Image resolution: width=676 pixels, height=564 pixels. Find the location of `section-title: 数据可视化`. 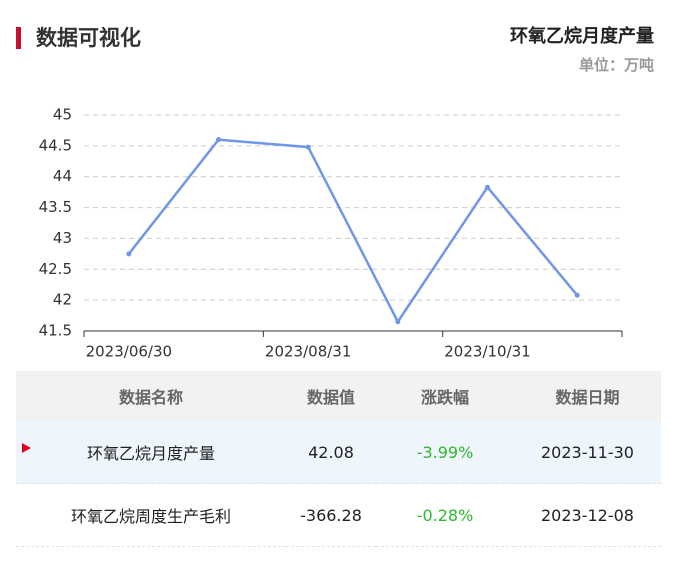

section-title: 数据可视化 is located at coordinates (88, 38).